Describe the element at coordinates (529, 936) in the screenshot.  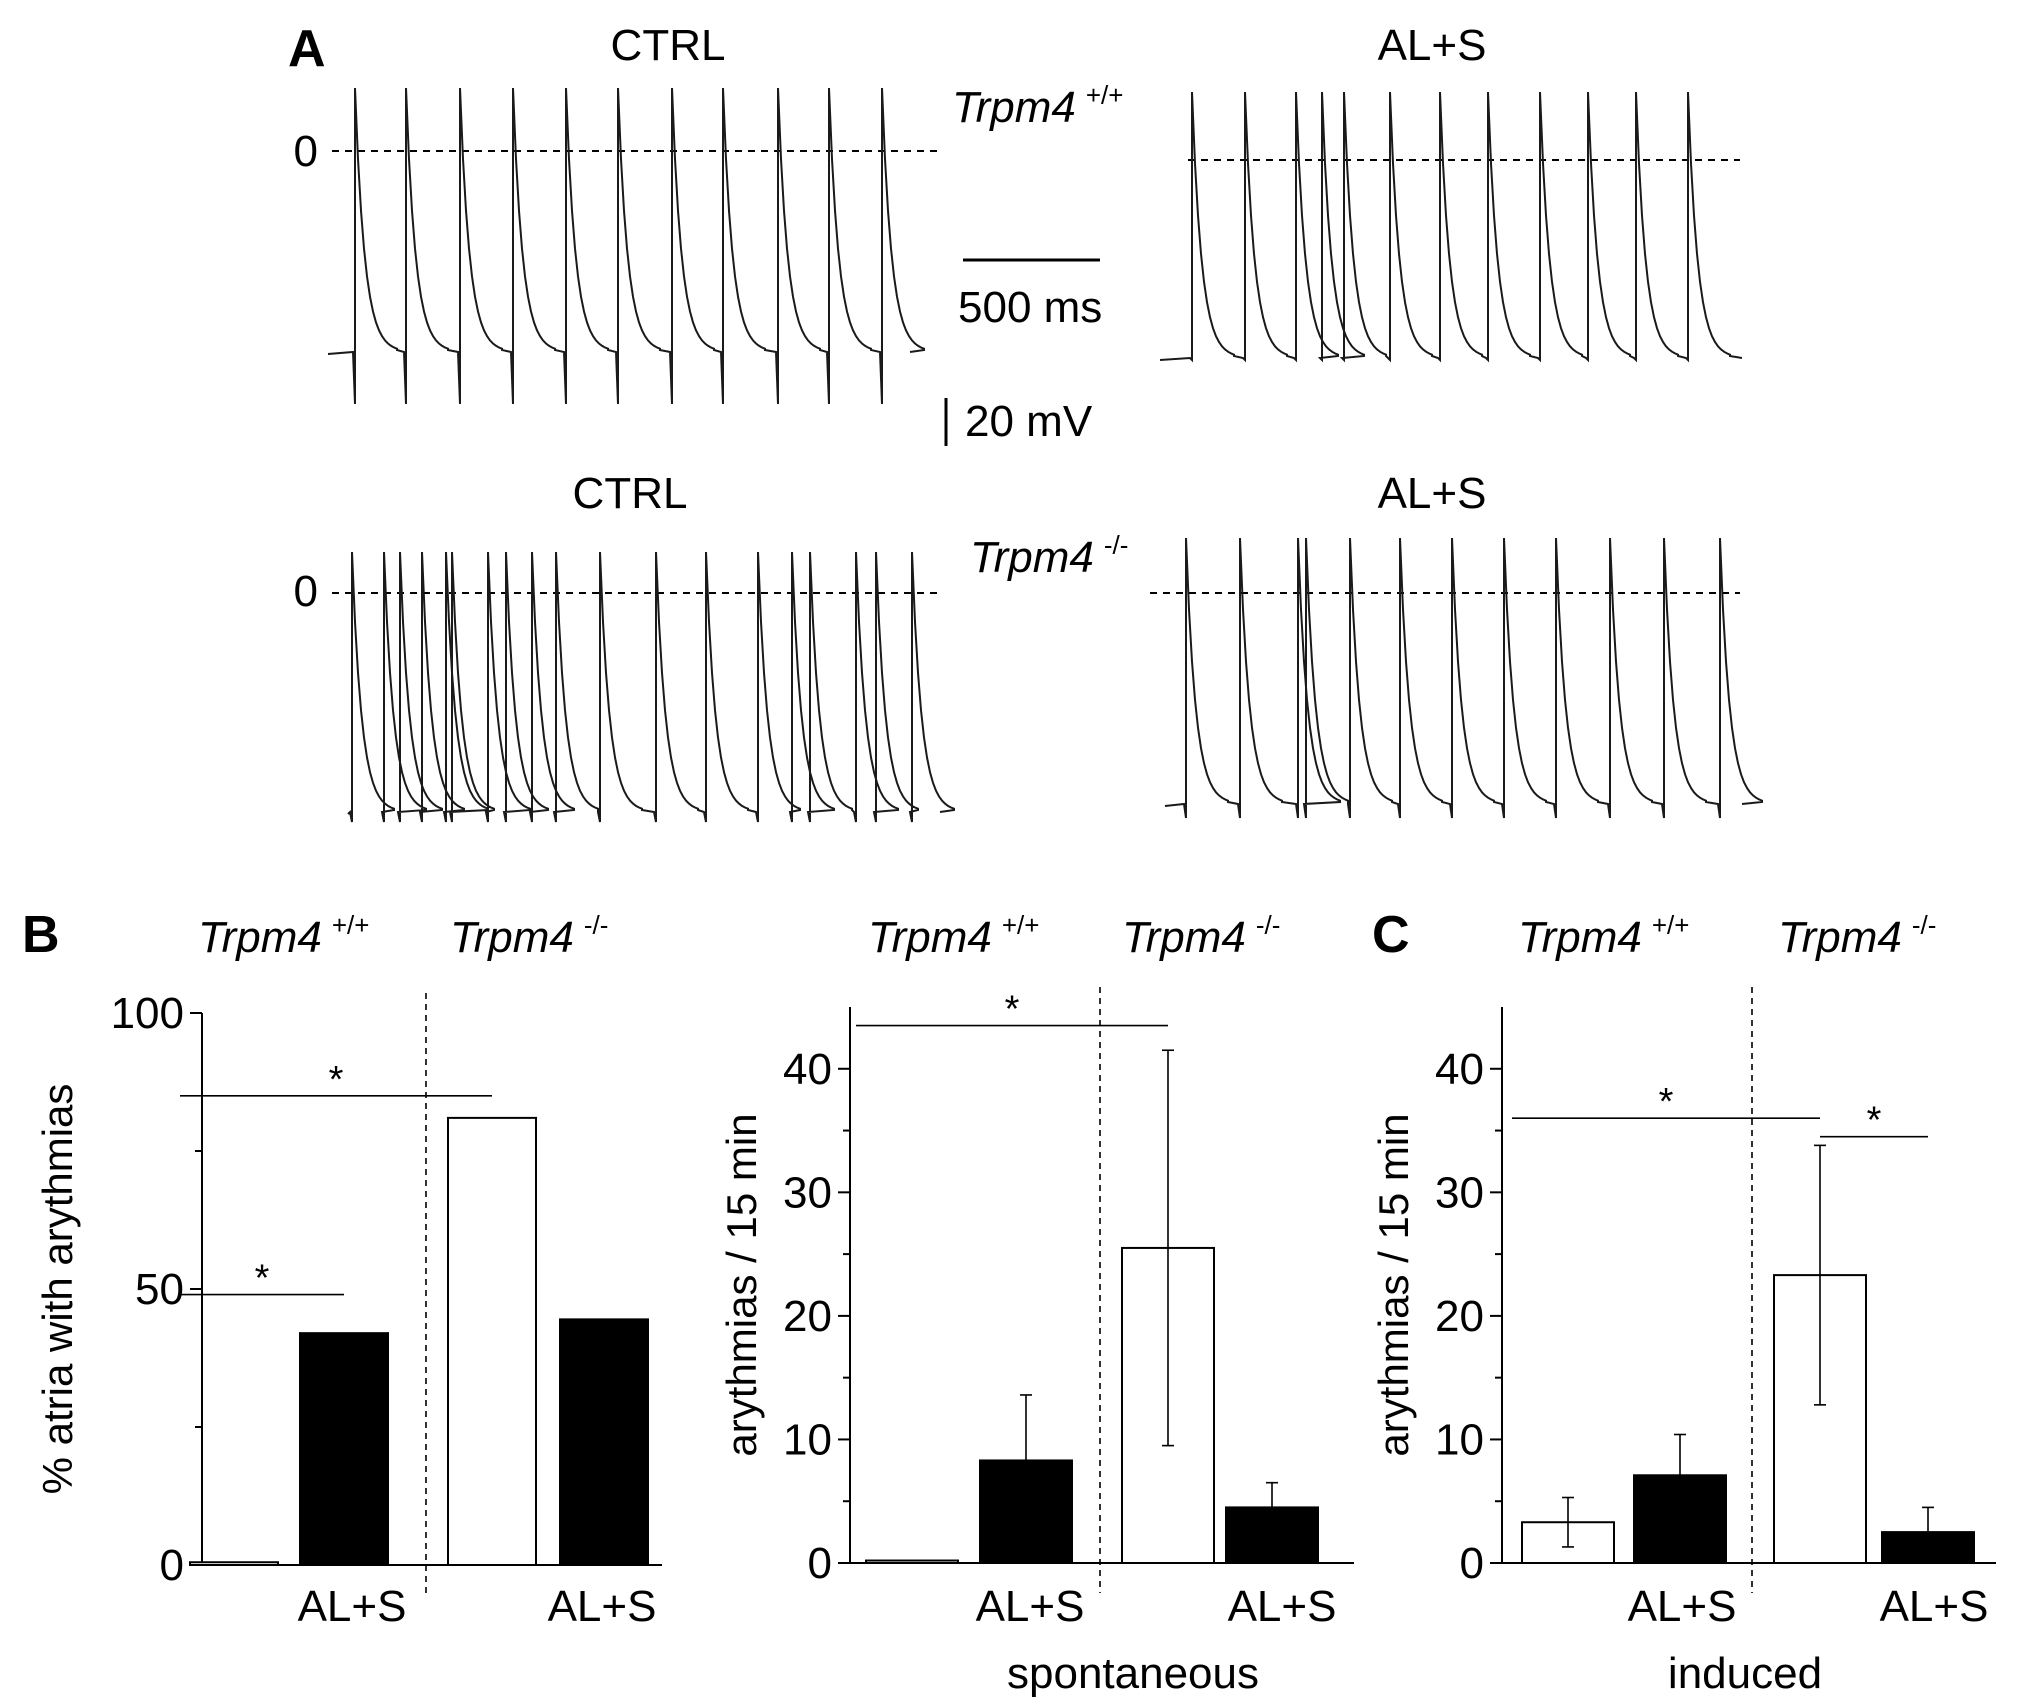
I see `c0-group-label-1: Trpm4 -/-` at that location.